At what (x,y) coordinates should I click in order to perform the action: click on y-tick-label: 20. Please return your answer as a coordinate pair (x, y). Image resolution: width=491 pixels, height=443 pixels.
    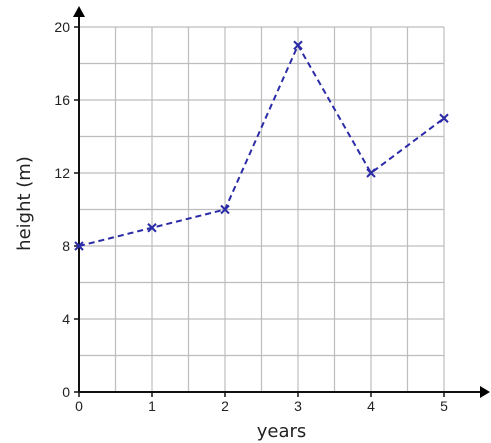
    Looking at the image, I should click on (62, 27).